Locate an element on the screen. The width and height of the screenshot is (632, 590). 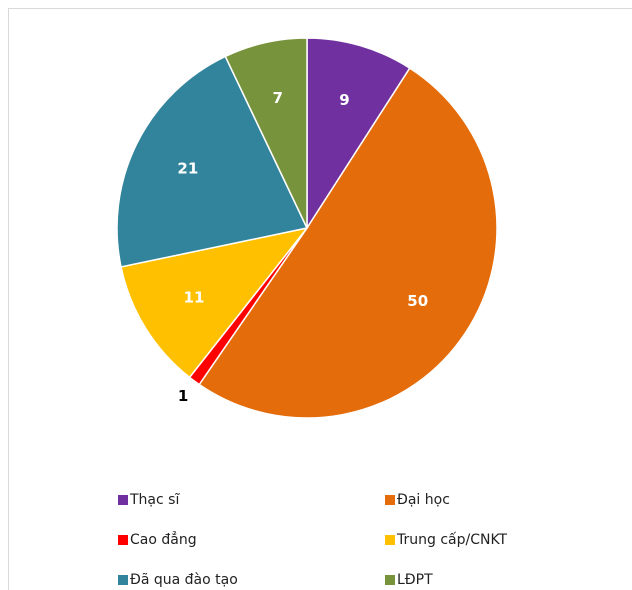
data-label: 11 is located at coordinates (194, 298).